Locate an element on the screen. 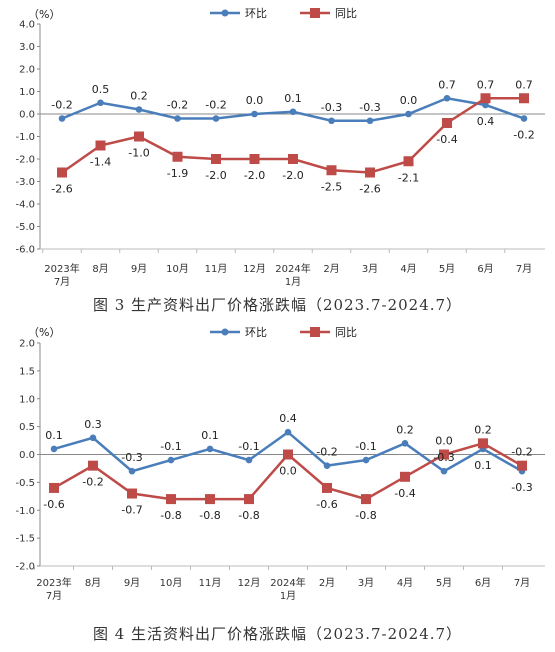 The image size is (555, 652). y-tick-label: 0.5 is located at coordinates (27, 427).